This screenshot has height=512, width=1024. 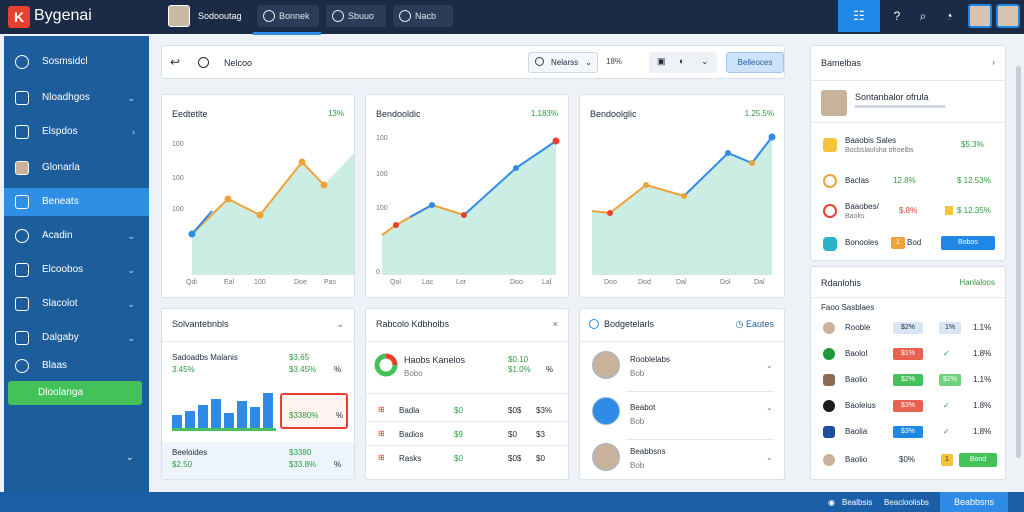 I want to click on grid-button: ☷, so click(x=859, y=16).